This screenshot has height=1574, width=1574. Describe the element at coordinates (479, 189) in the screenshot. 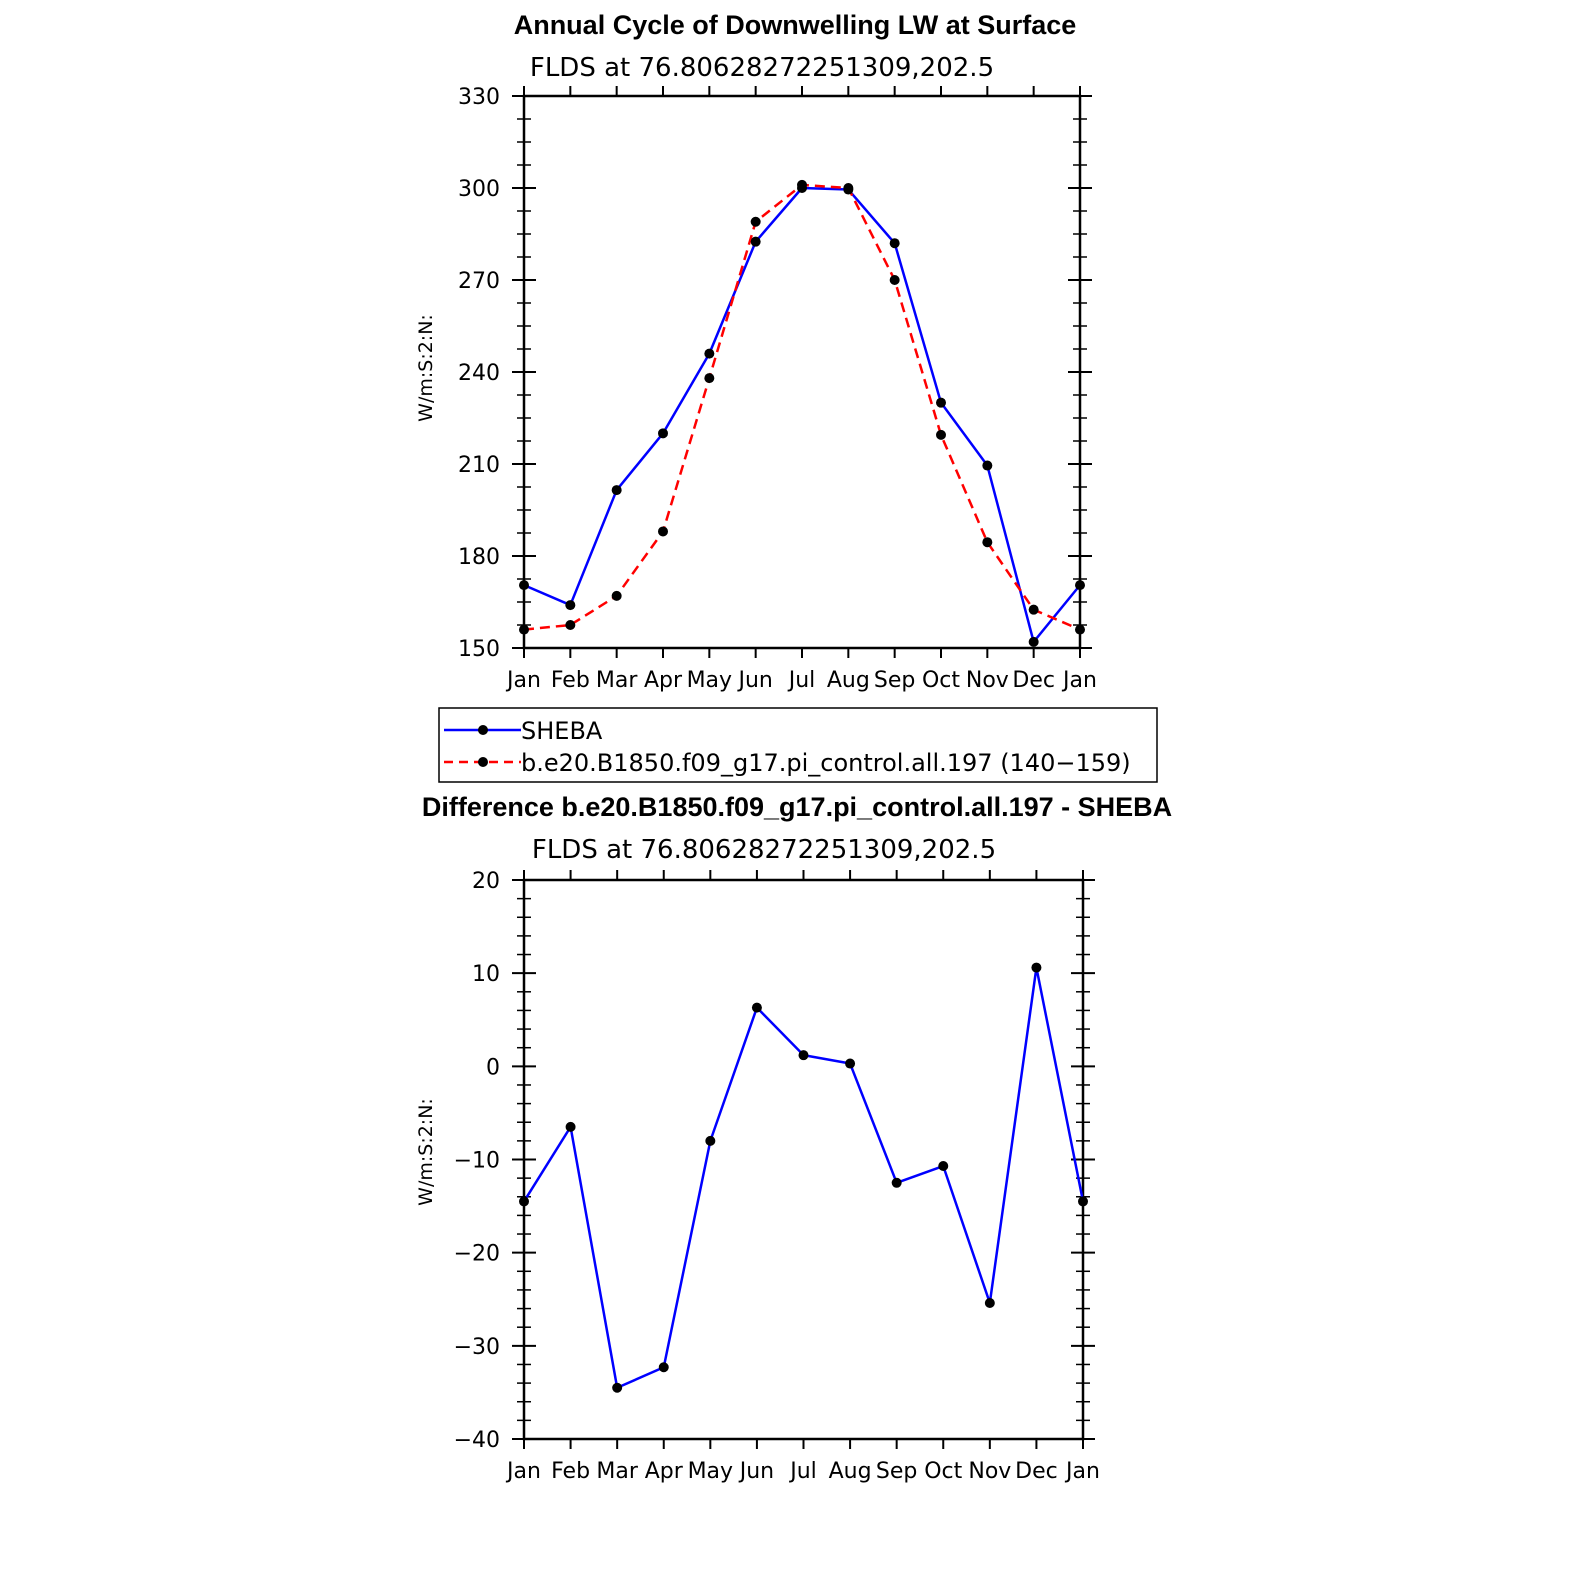

I see `y-tick-label: 300` at that location.